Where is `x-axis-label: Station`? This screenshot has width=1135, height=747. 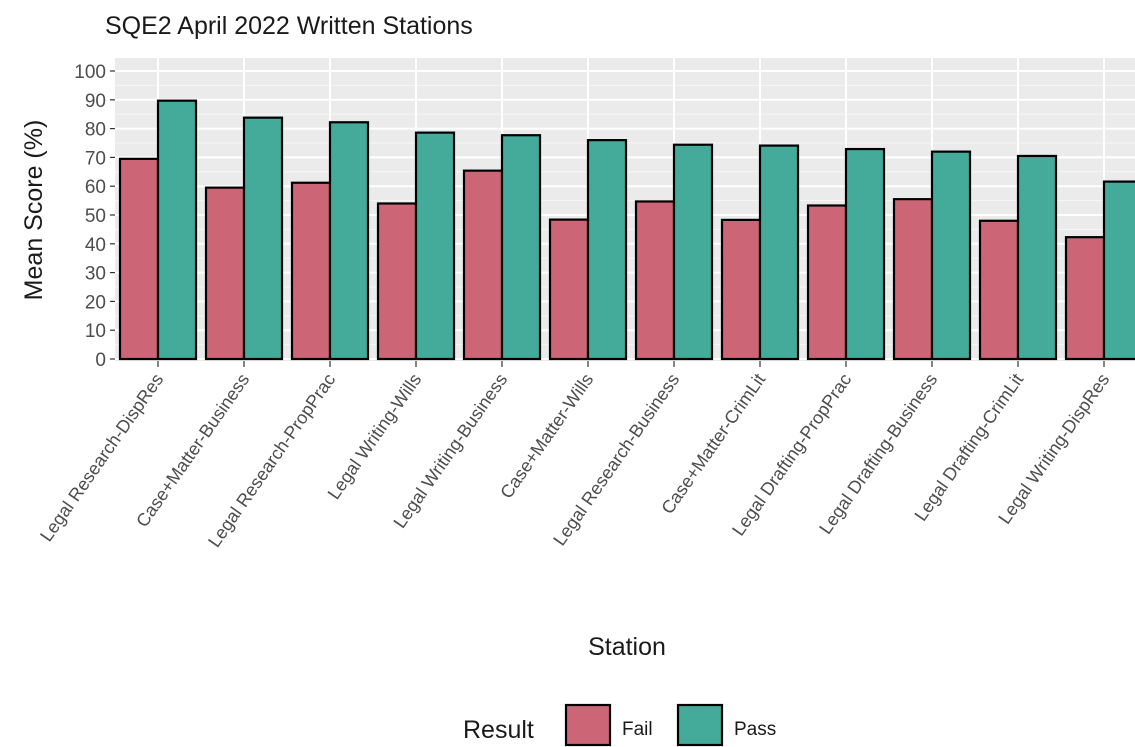
x-axis-label: Station is located at coordinates (627, 647).